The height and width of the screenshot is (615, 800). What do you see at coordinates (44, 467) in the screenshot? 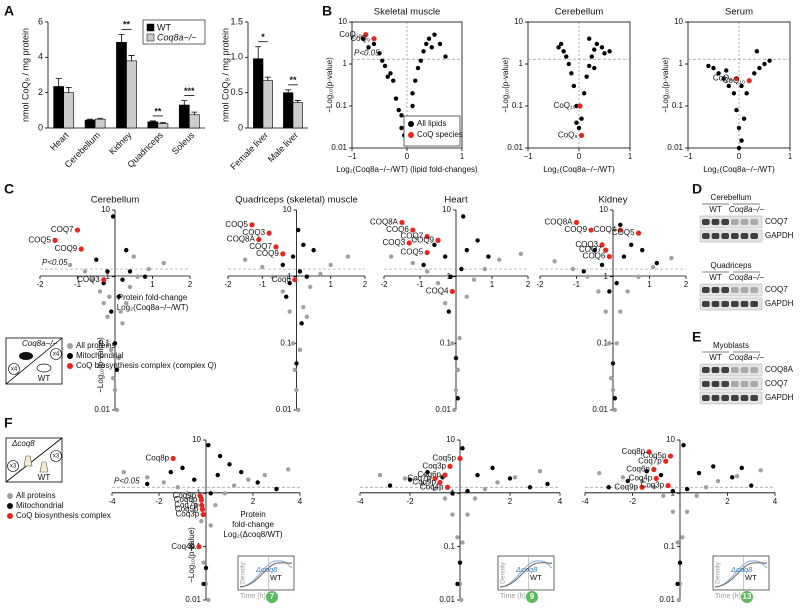
I see `flask-icon` at bounding box center [44, 467].